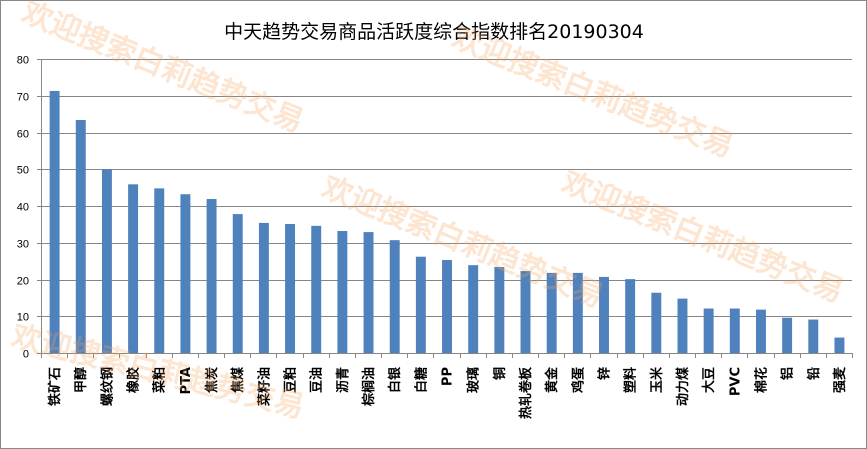 This screenshot has height=449, width=867. What do you see at coordinates (788, 373) in the screenshot?
I see `x-tick-label: 铝` at bounding box center [788, 373].